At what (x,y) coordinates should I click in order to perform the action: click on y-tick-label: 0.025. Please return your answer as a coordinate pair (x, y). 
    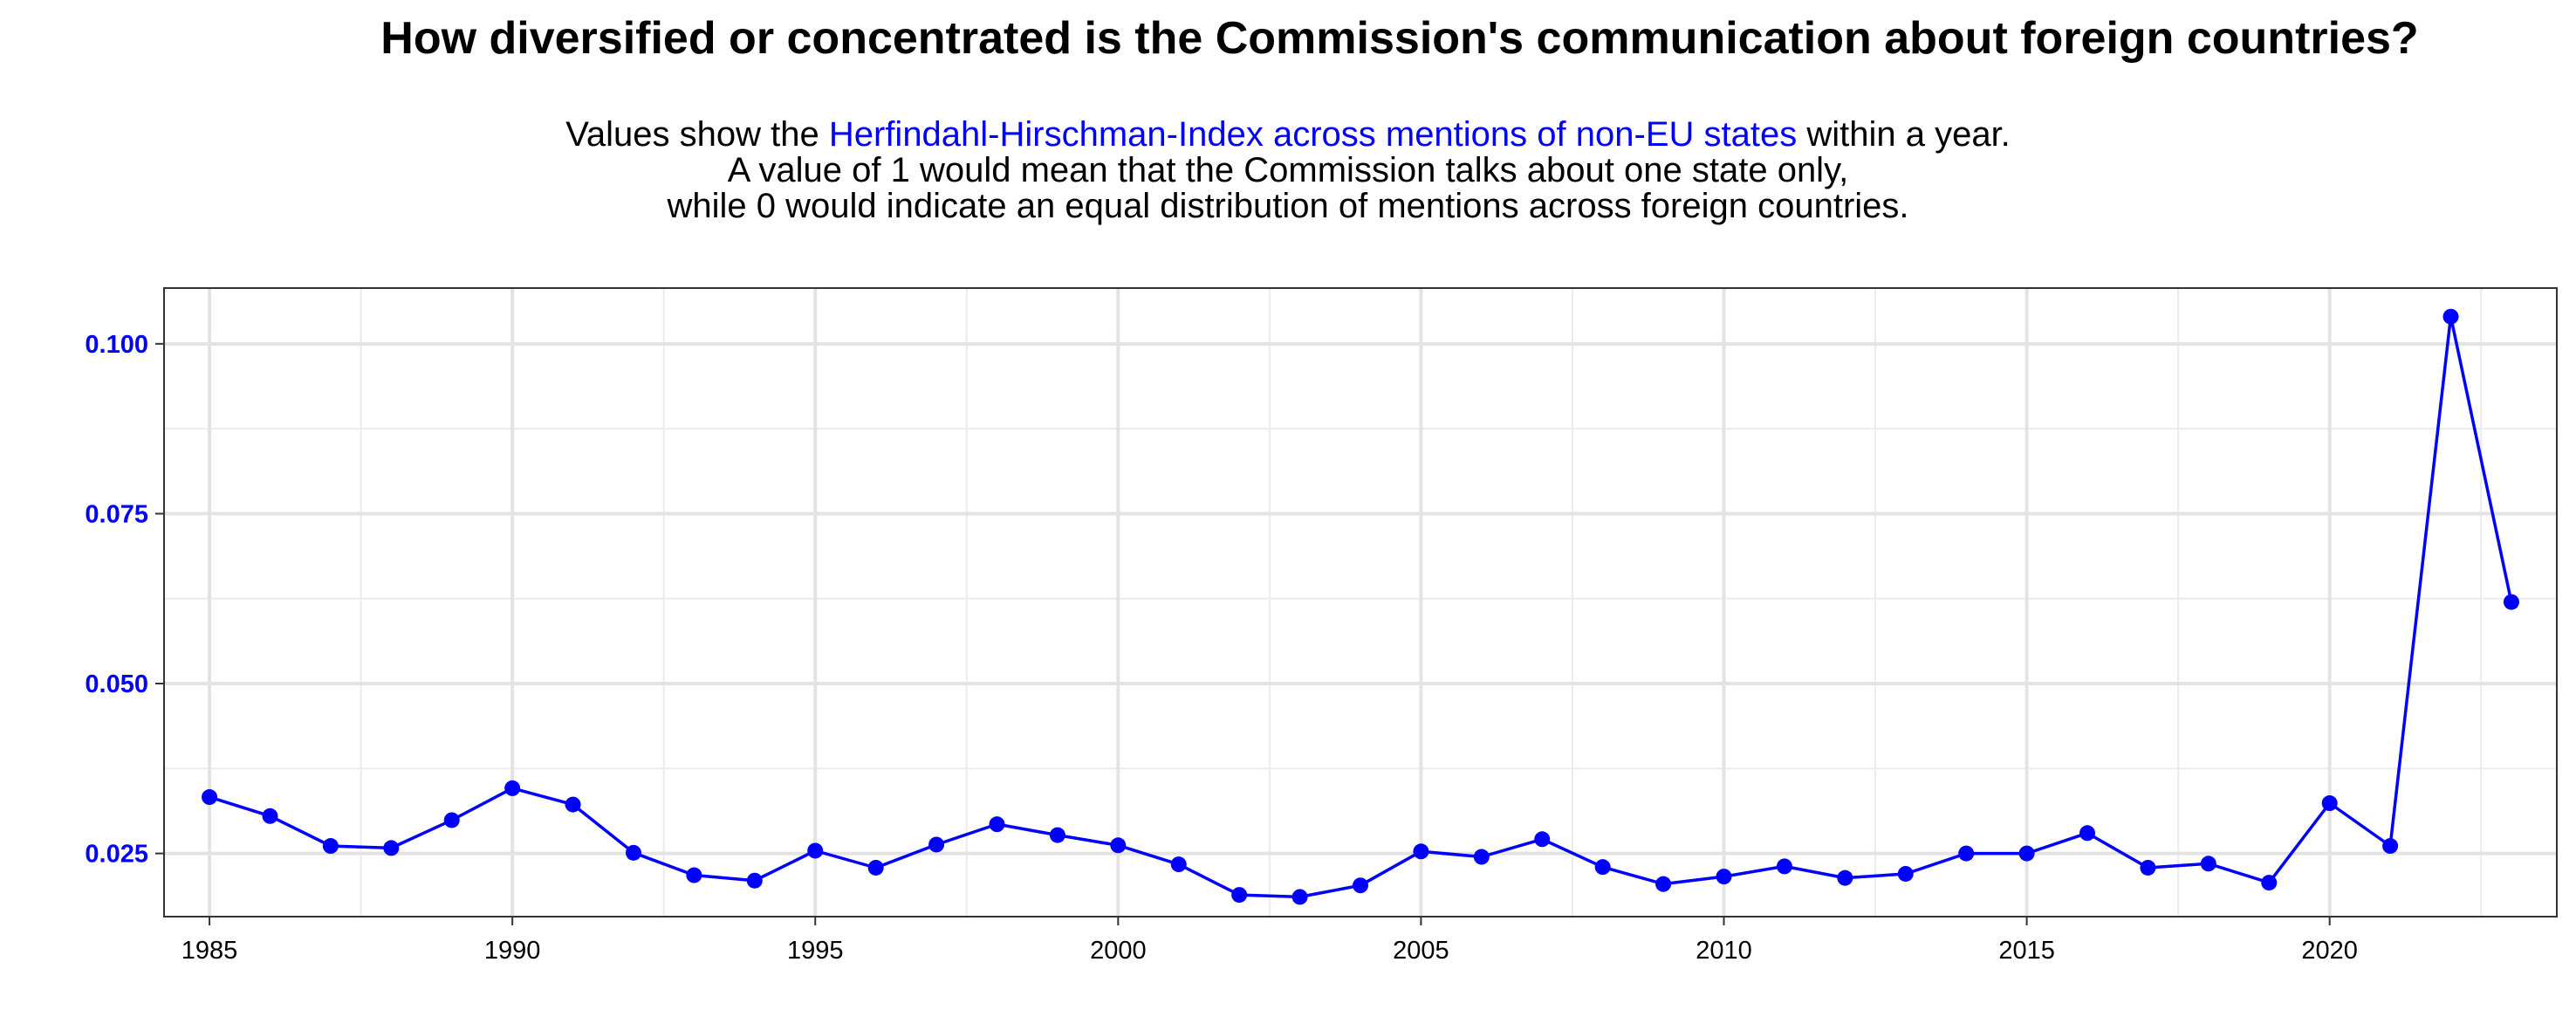
    Looking at the image, I should click on (117, 855).